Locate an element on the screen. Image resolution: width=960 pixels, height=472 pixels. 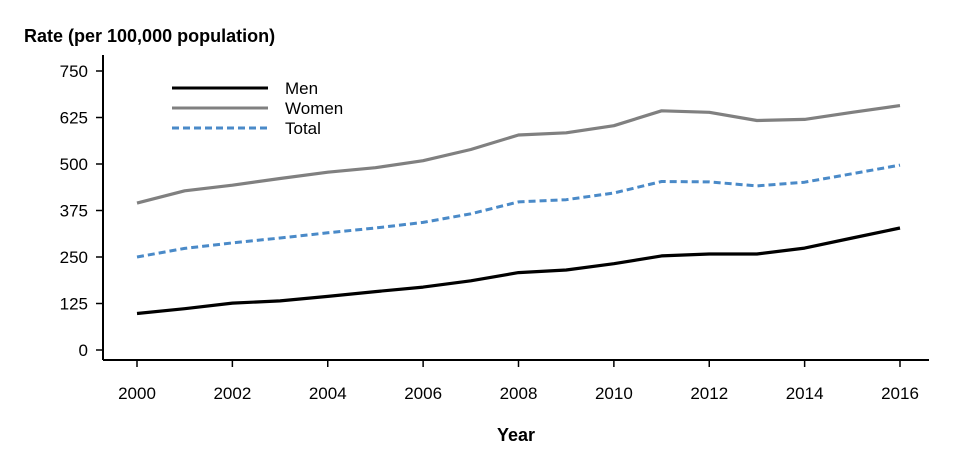
legend-label-women: Women is located at coordinates (314, 108).